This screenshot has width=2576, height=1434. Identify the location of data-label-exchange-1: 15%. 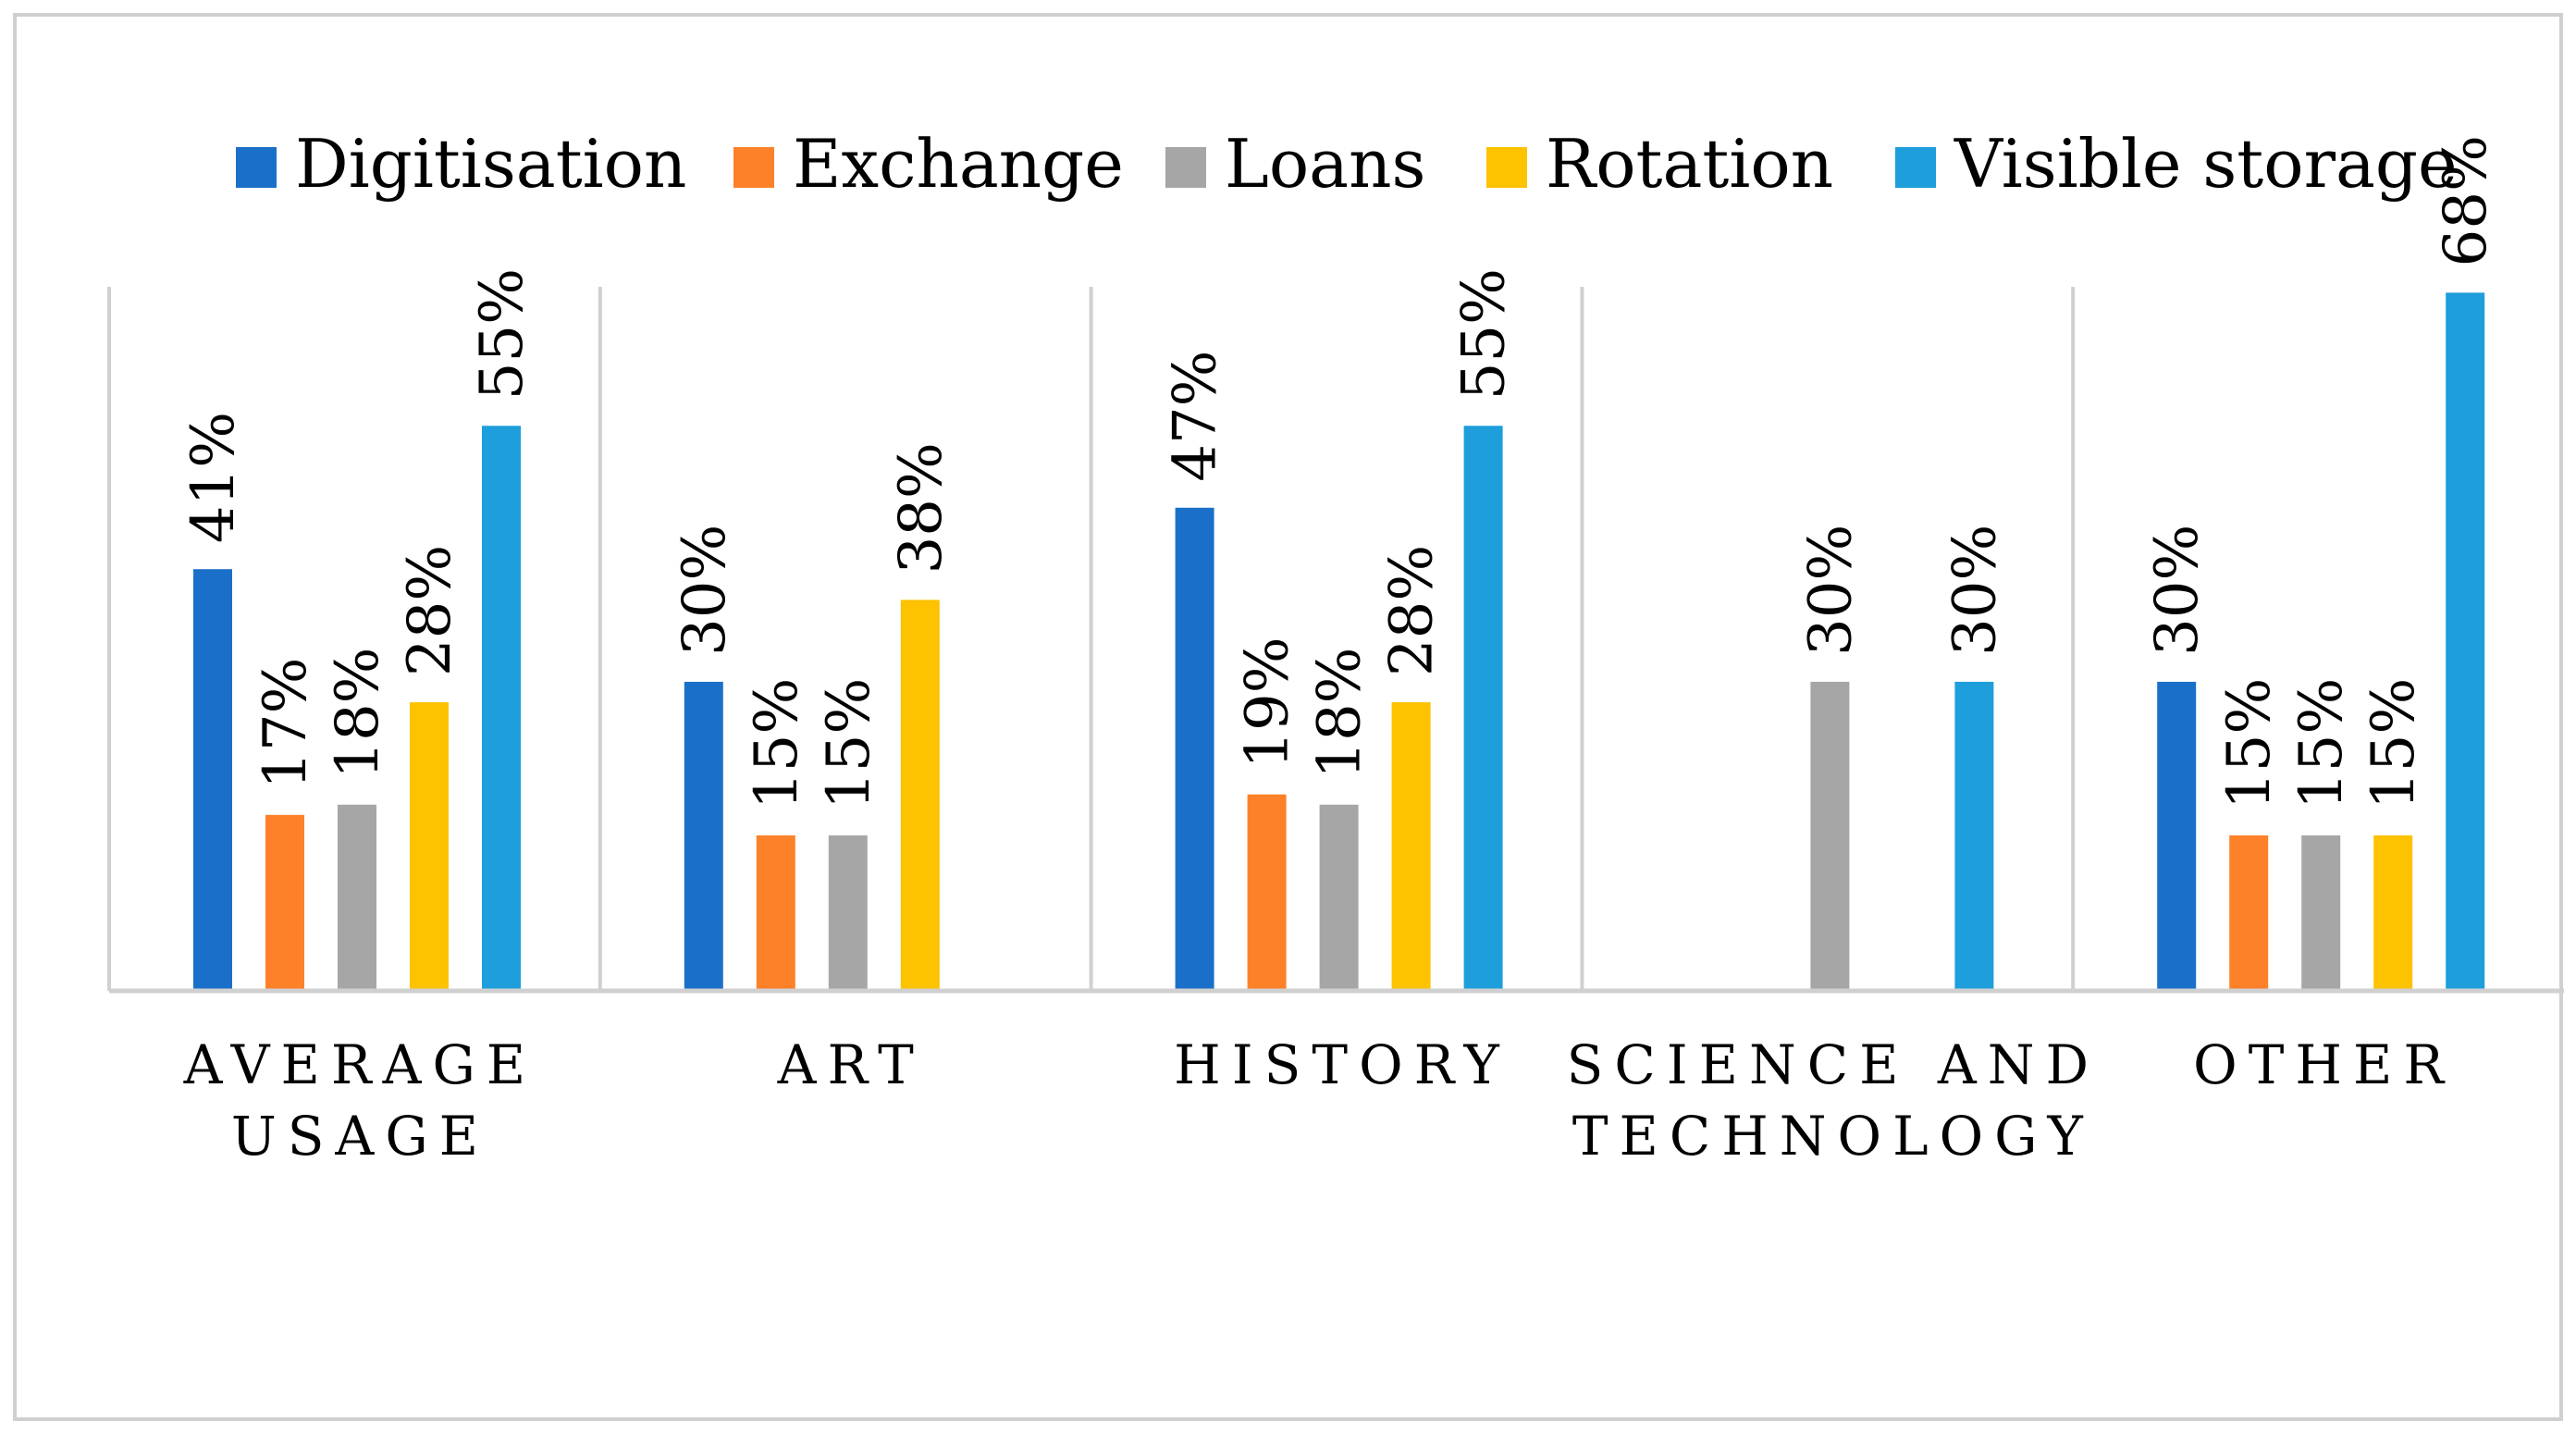
(777, 744).